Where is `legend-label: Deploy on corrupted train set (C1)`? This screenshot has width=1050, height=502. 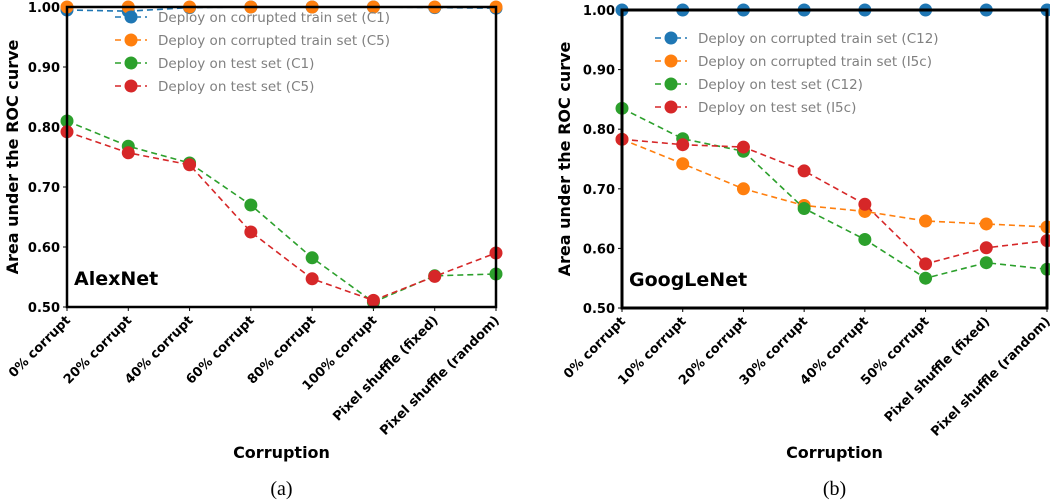 legend-label: Deploy on corrupted train set (C1) is located at coordinates (274, 18).